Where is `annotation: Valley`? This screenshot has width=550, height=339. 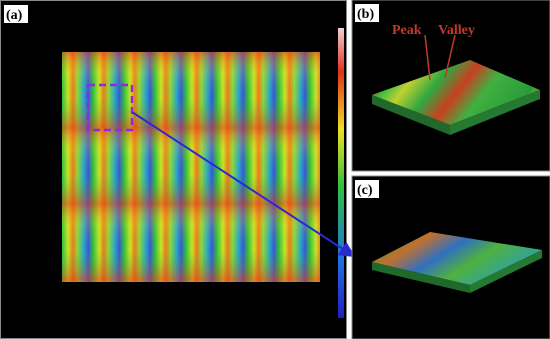 annotation: Valley is located at coordinates (456, 30).